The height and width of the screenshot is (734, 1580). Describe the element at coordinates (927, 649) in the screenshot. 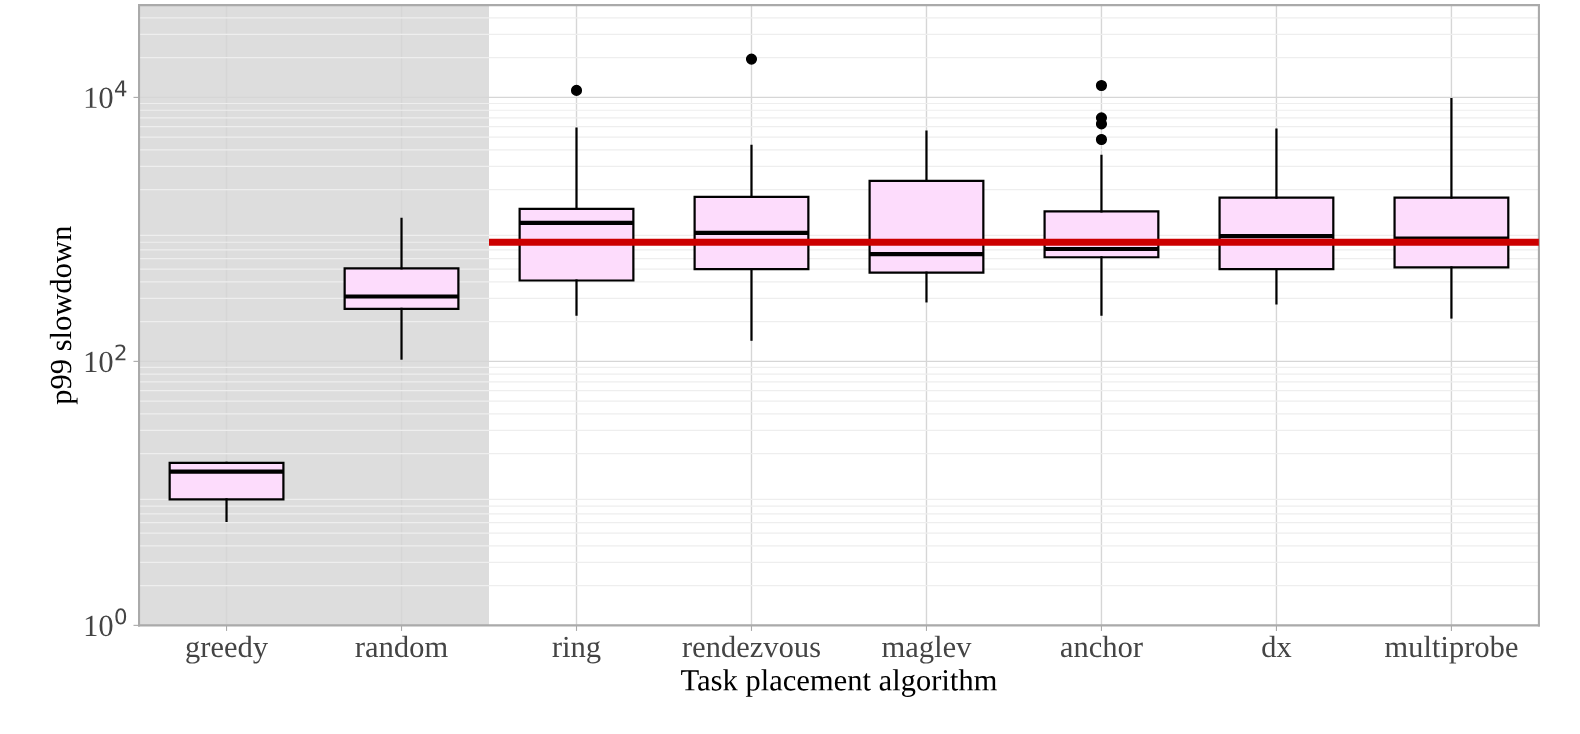

I see `x-tick-label: maglev` at that location.